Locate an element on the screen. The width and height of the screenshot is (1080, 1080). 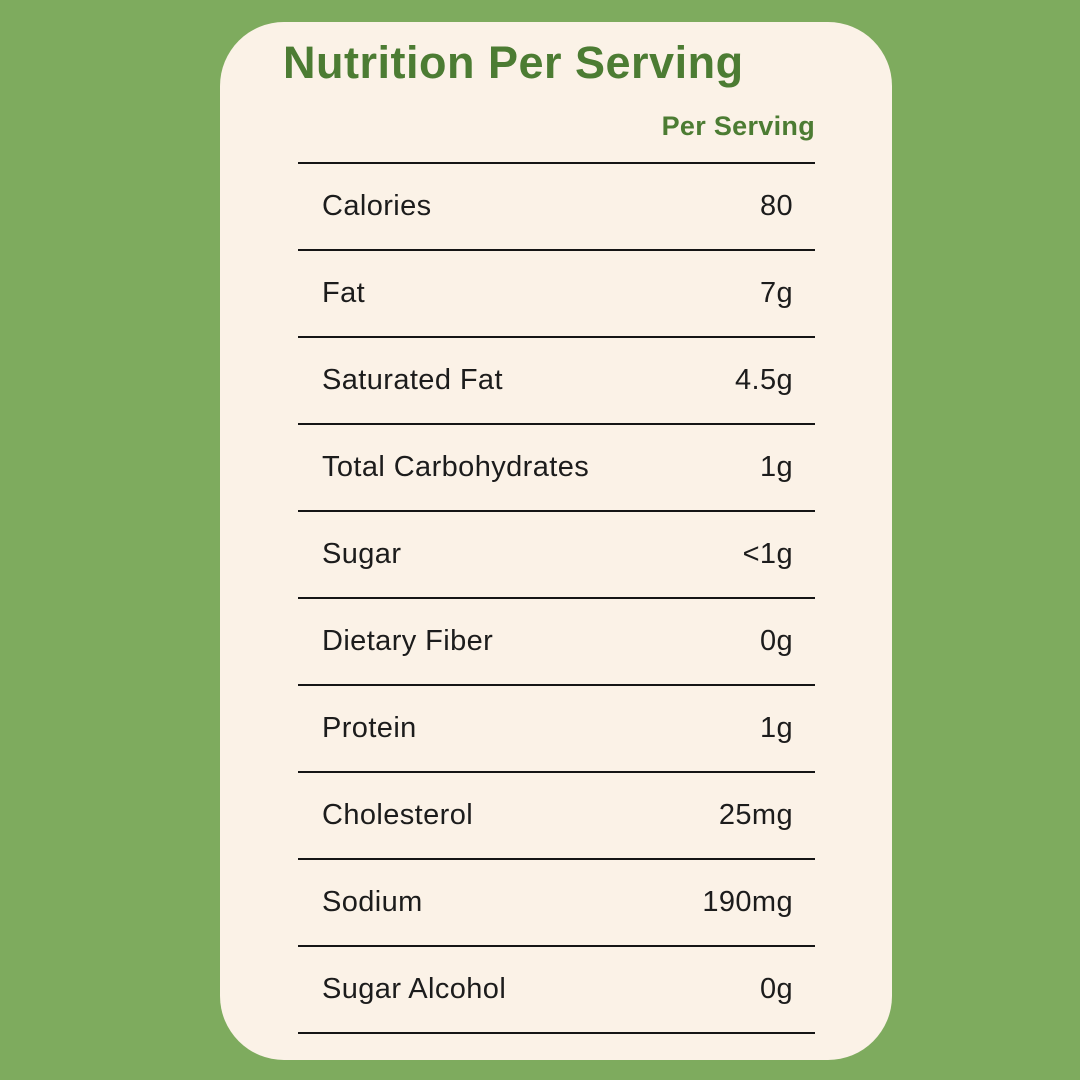
table-row: Sugar <1g is located at coordinates (556, 555).